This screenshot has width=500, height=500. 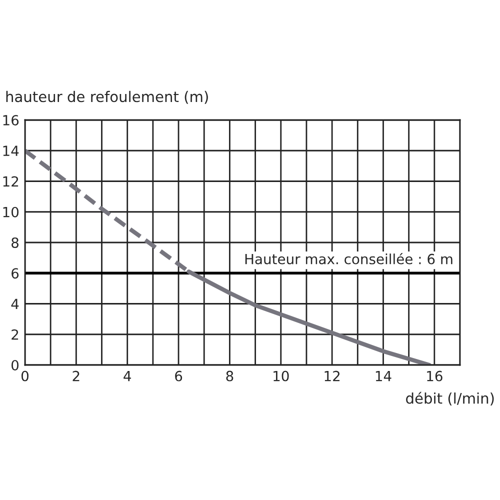 I want to click on x-tick-label: 8, so click(x=230, y=376).